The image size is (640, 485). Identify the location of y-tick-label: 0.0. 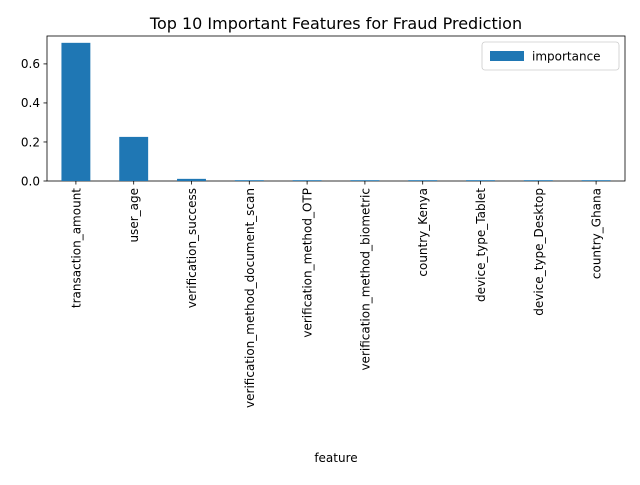
(30, 181).